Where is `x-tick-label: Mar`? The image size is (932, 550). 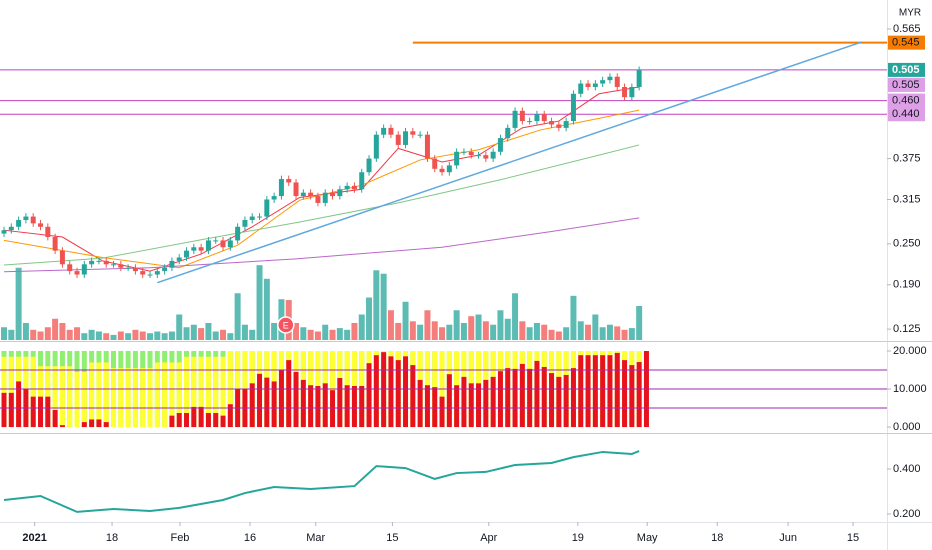 x-tick-label: Mar is located at coordinates (315, 538).